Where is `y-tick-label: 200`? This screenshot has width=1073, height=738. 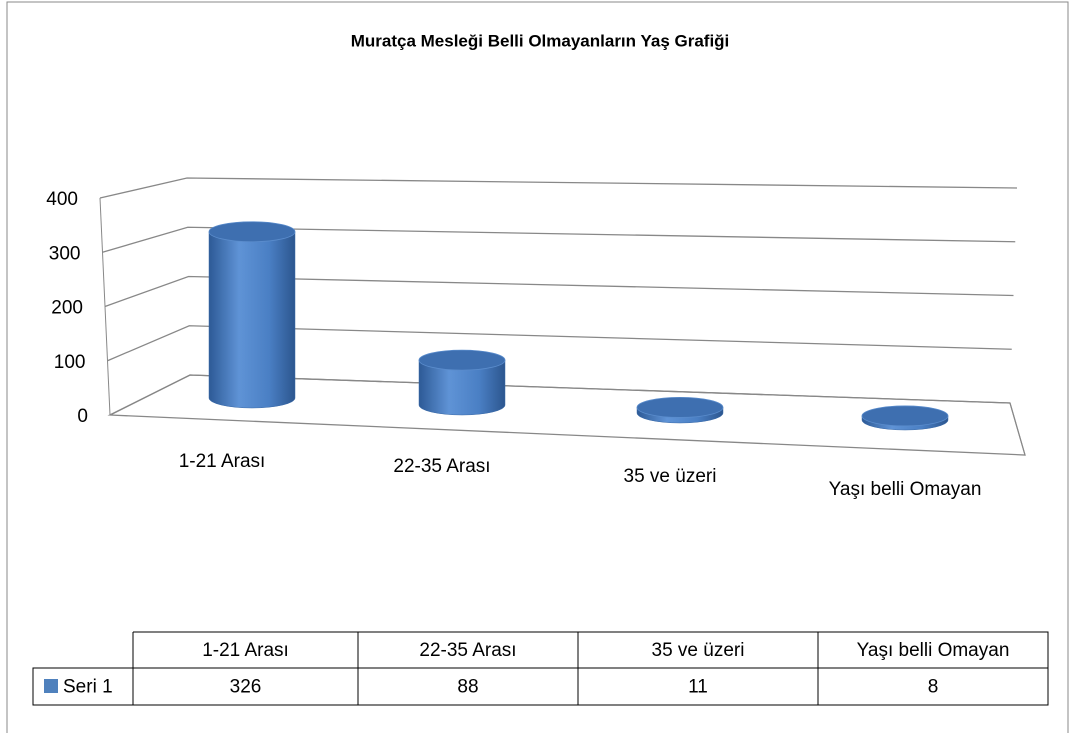
y-tick-label: 200 is located at coordinates (67, 308).